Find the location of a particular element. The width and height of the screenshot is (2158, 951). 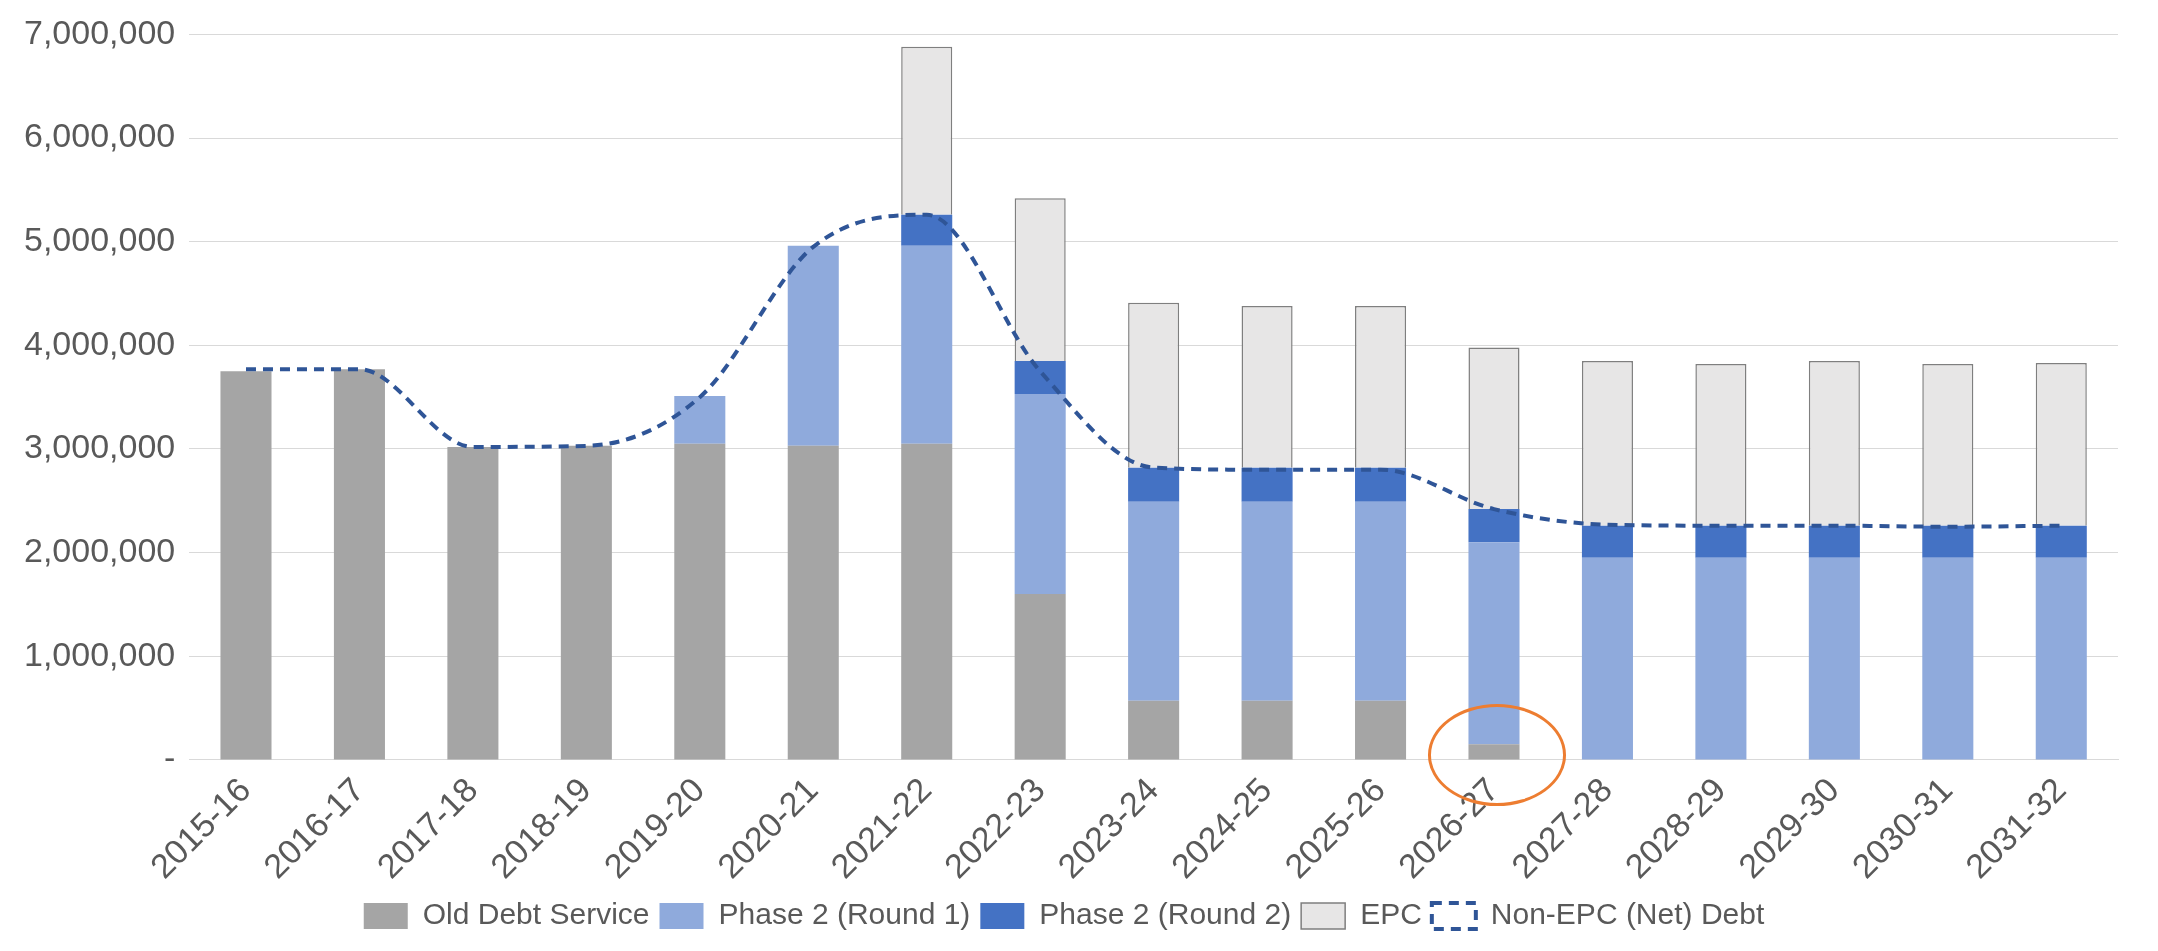

legend-label: Phase 2 (Round 2) is located at coordinates (1165, 914).